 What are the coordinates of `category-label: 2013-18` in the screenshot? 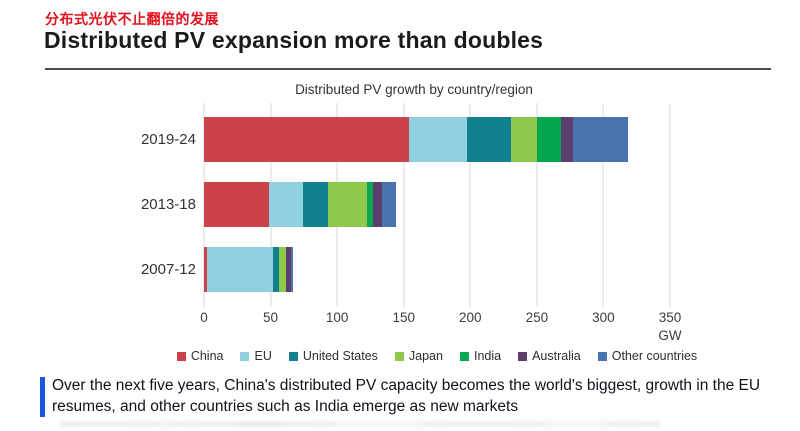 It's located at (168, 204).